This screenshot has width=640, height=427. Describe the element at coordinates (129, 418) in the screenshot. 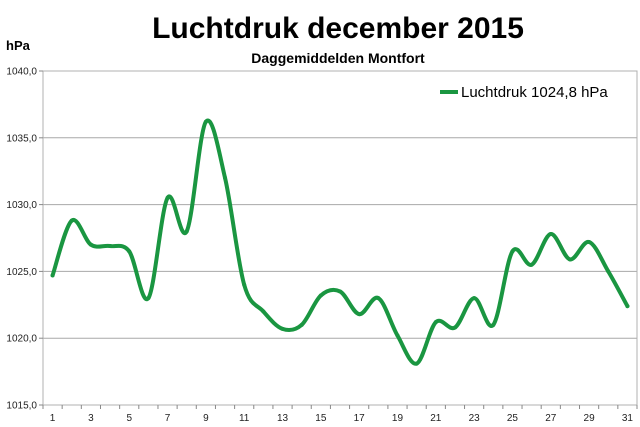

I see `x-tick-label: 5` at that location.